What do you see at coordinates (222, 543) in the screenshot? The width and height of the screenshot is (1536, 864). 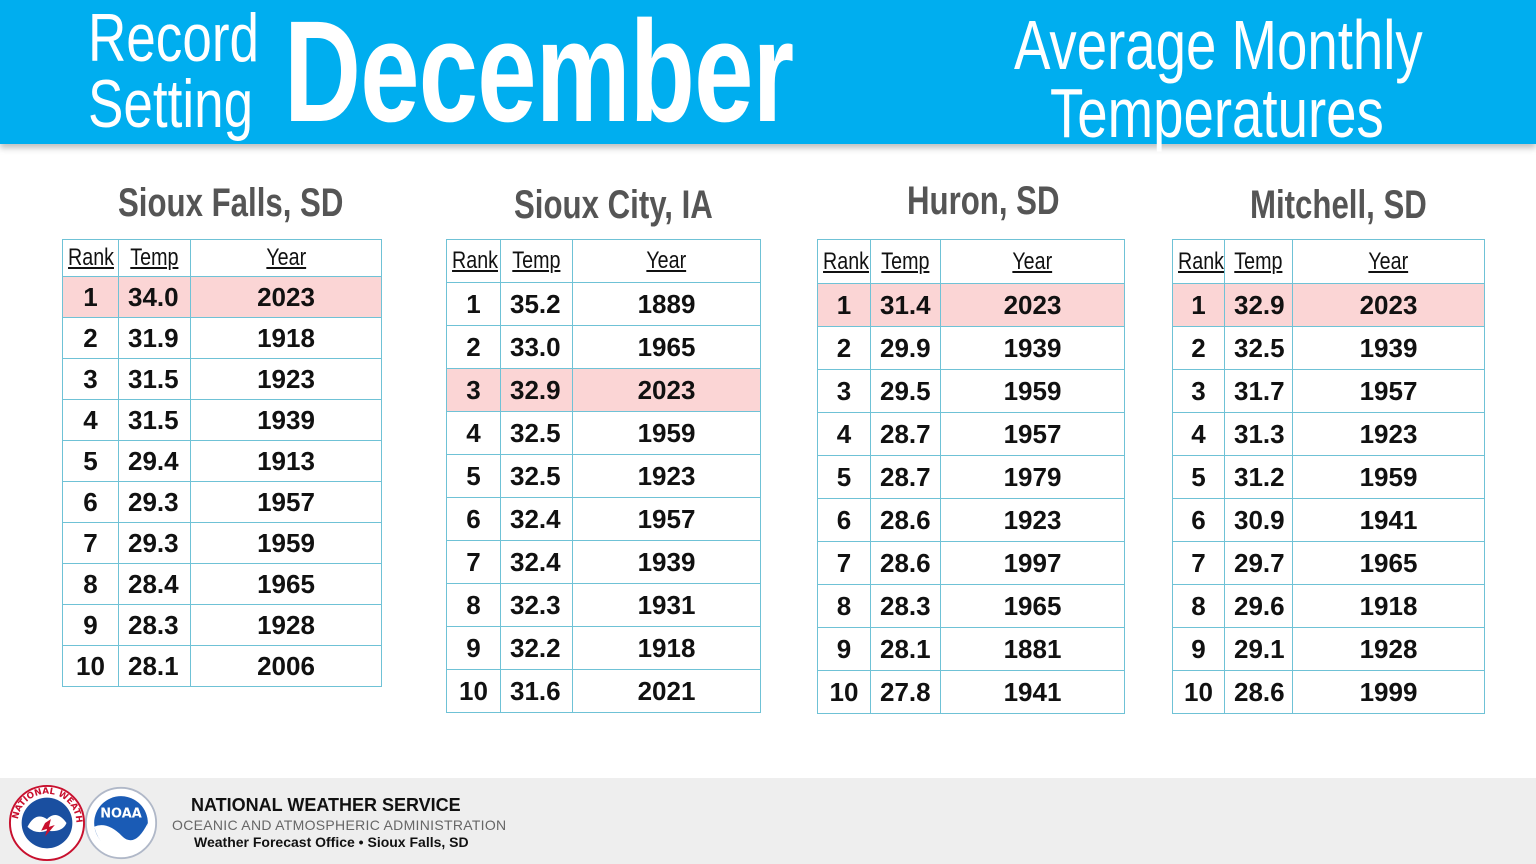 I see `table-row: 7 29.3 1959` at bounding box center [222, 543].